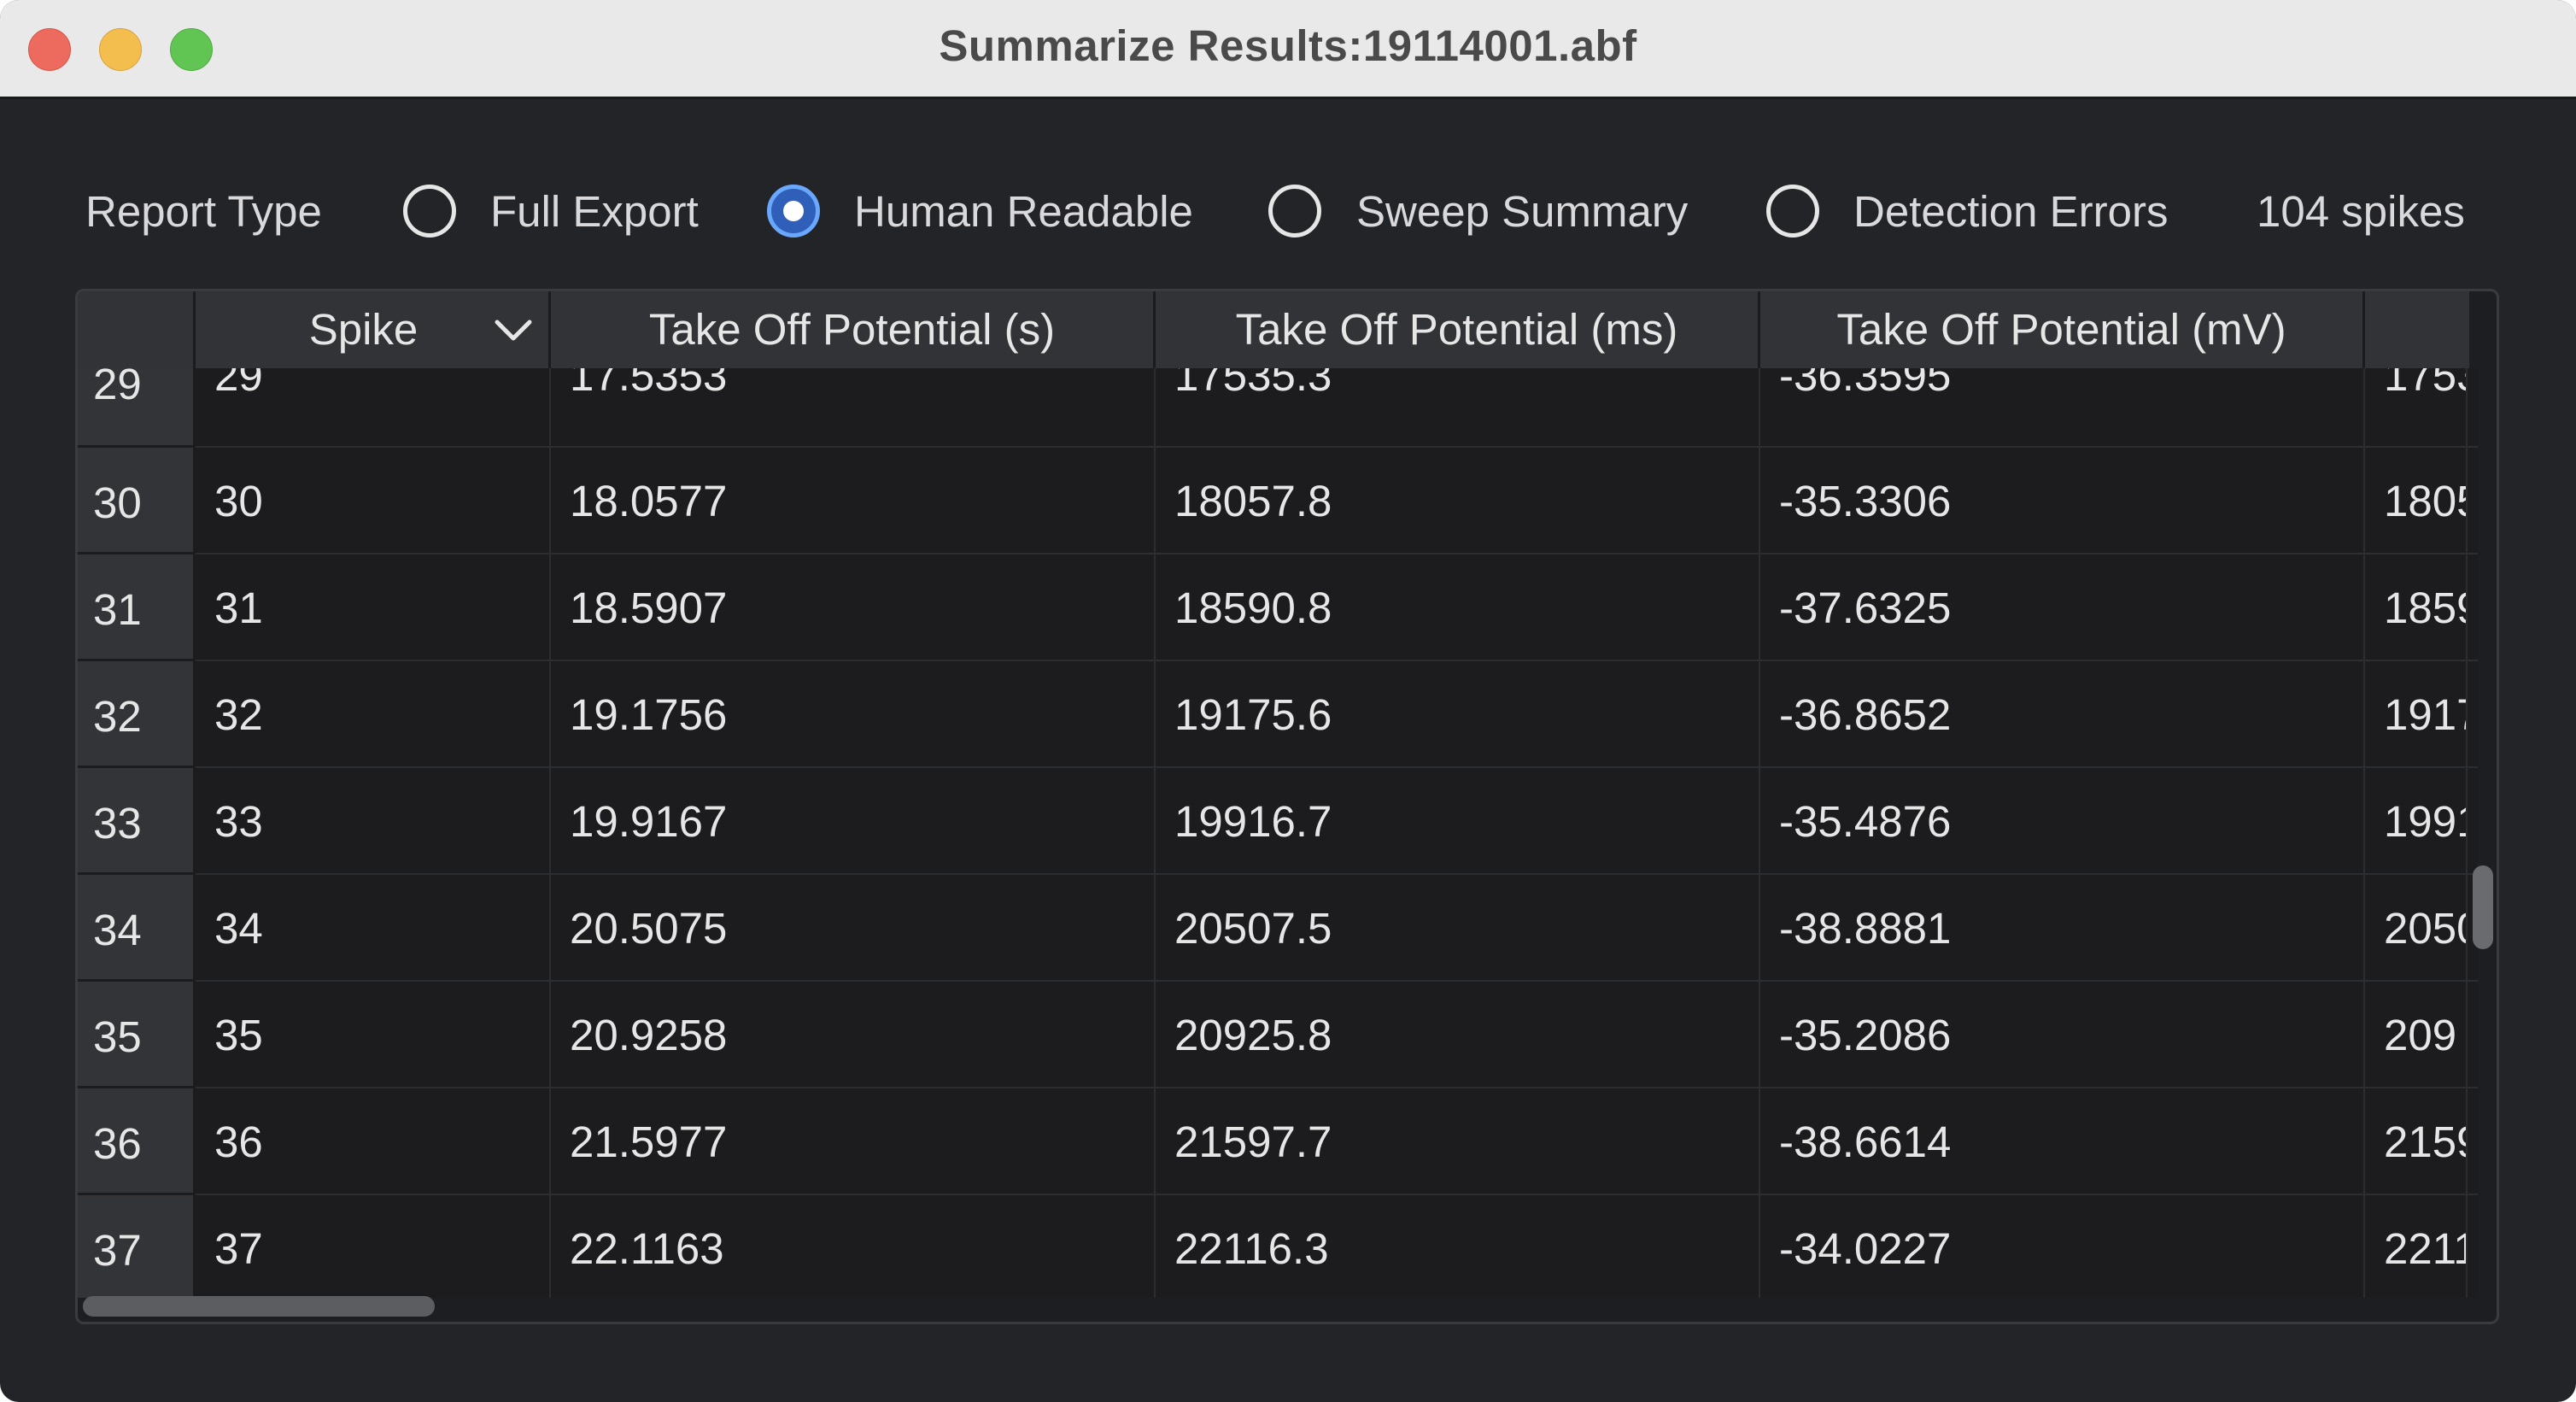 The image size is (2576, 1402). I want to click on close-window-button, so click(49, 49).